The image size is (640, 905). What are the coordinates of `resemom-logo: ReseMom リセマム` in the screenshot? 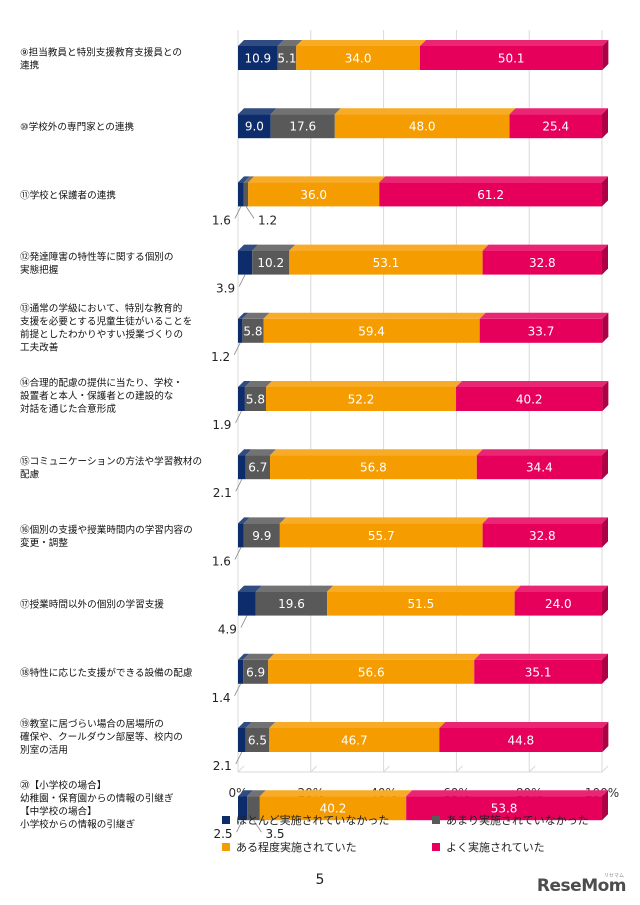 It's located at (581, 884).